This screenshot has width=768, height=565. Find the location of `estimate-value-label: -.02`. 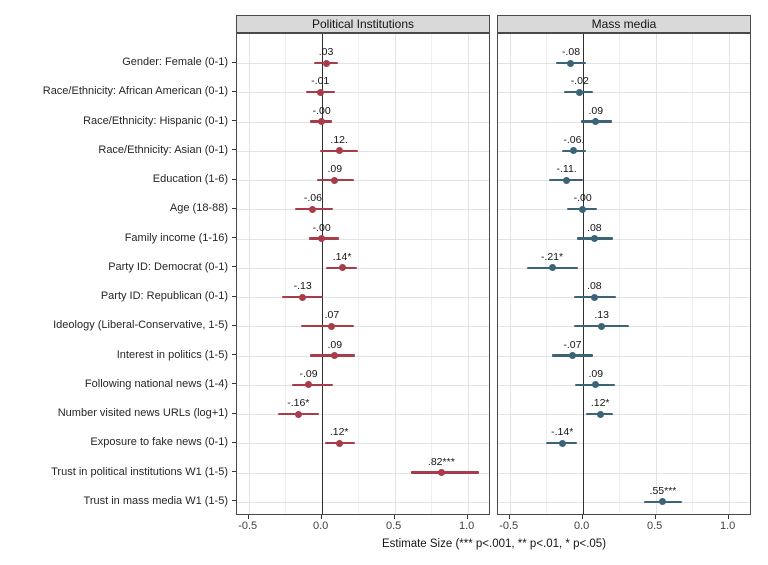

estimate-value-label: -.02 is located at coordinates (579, 81).